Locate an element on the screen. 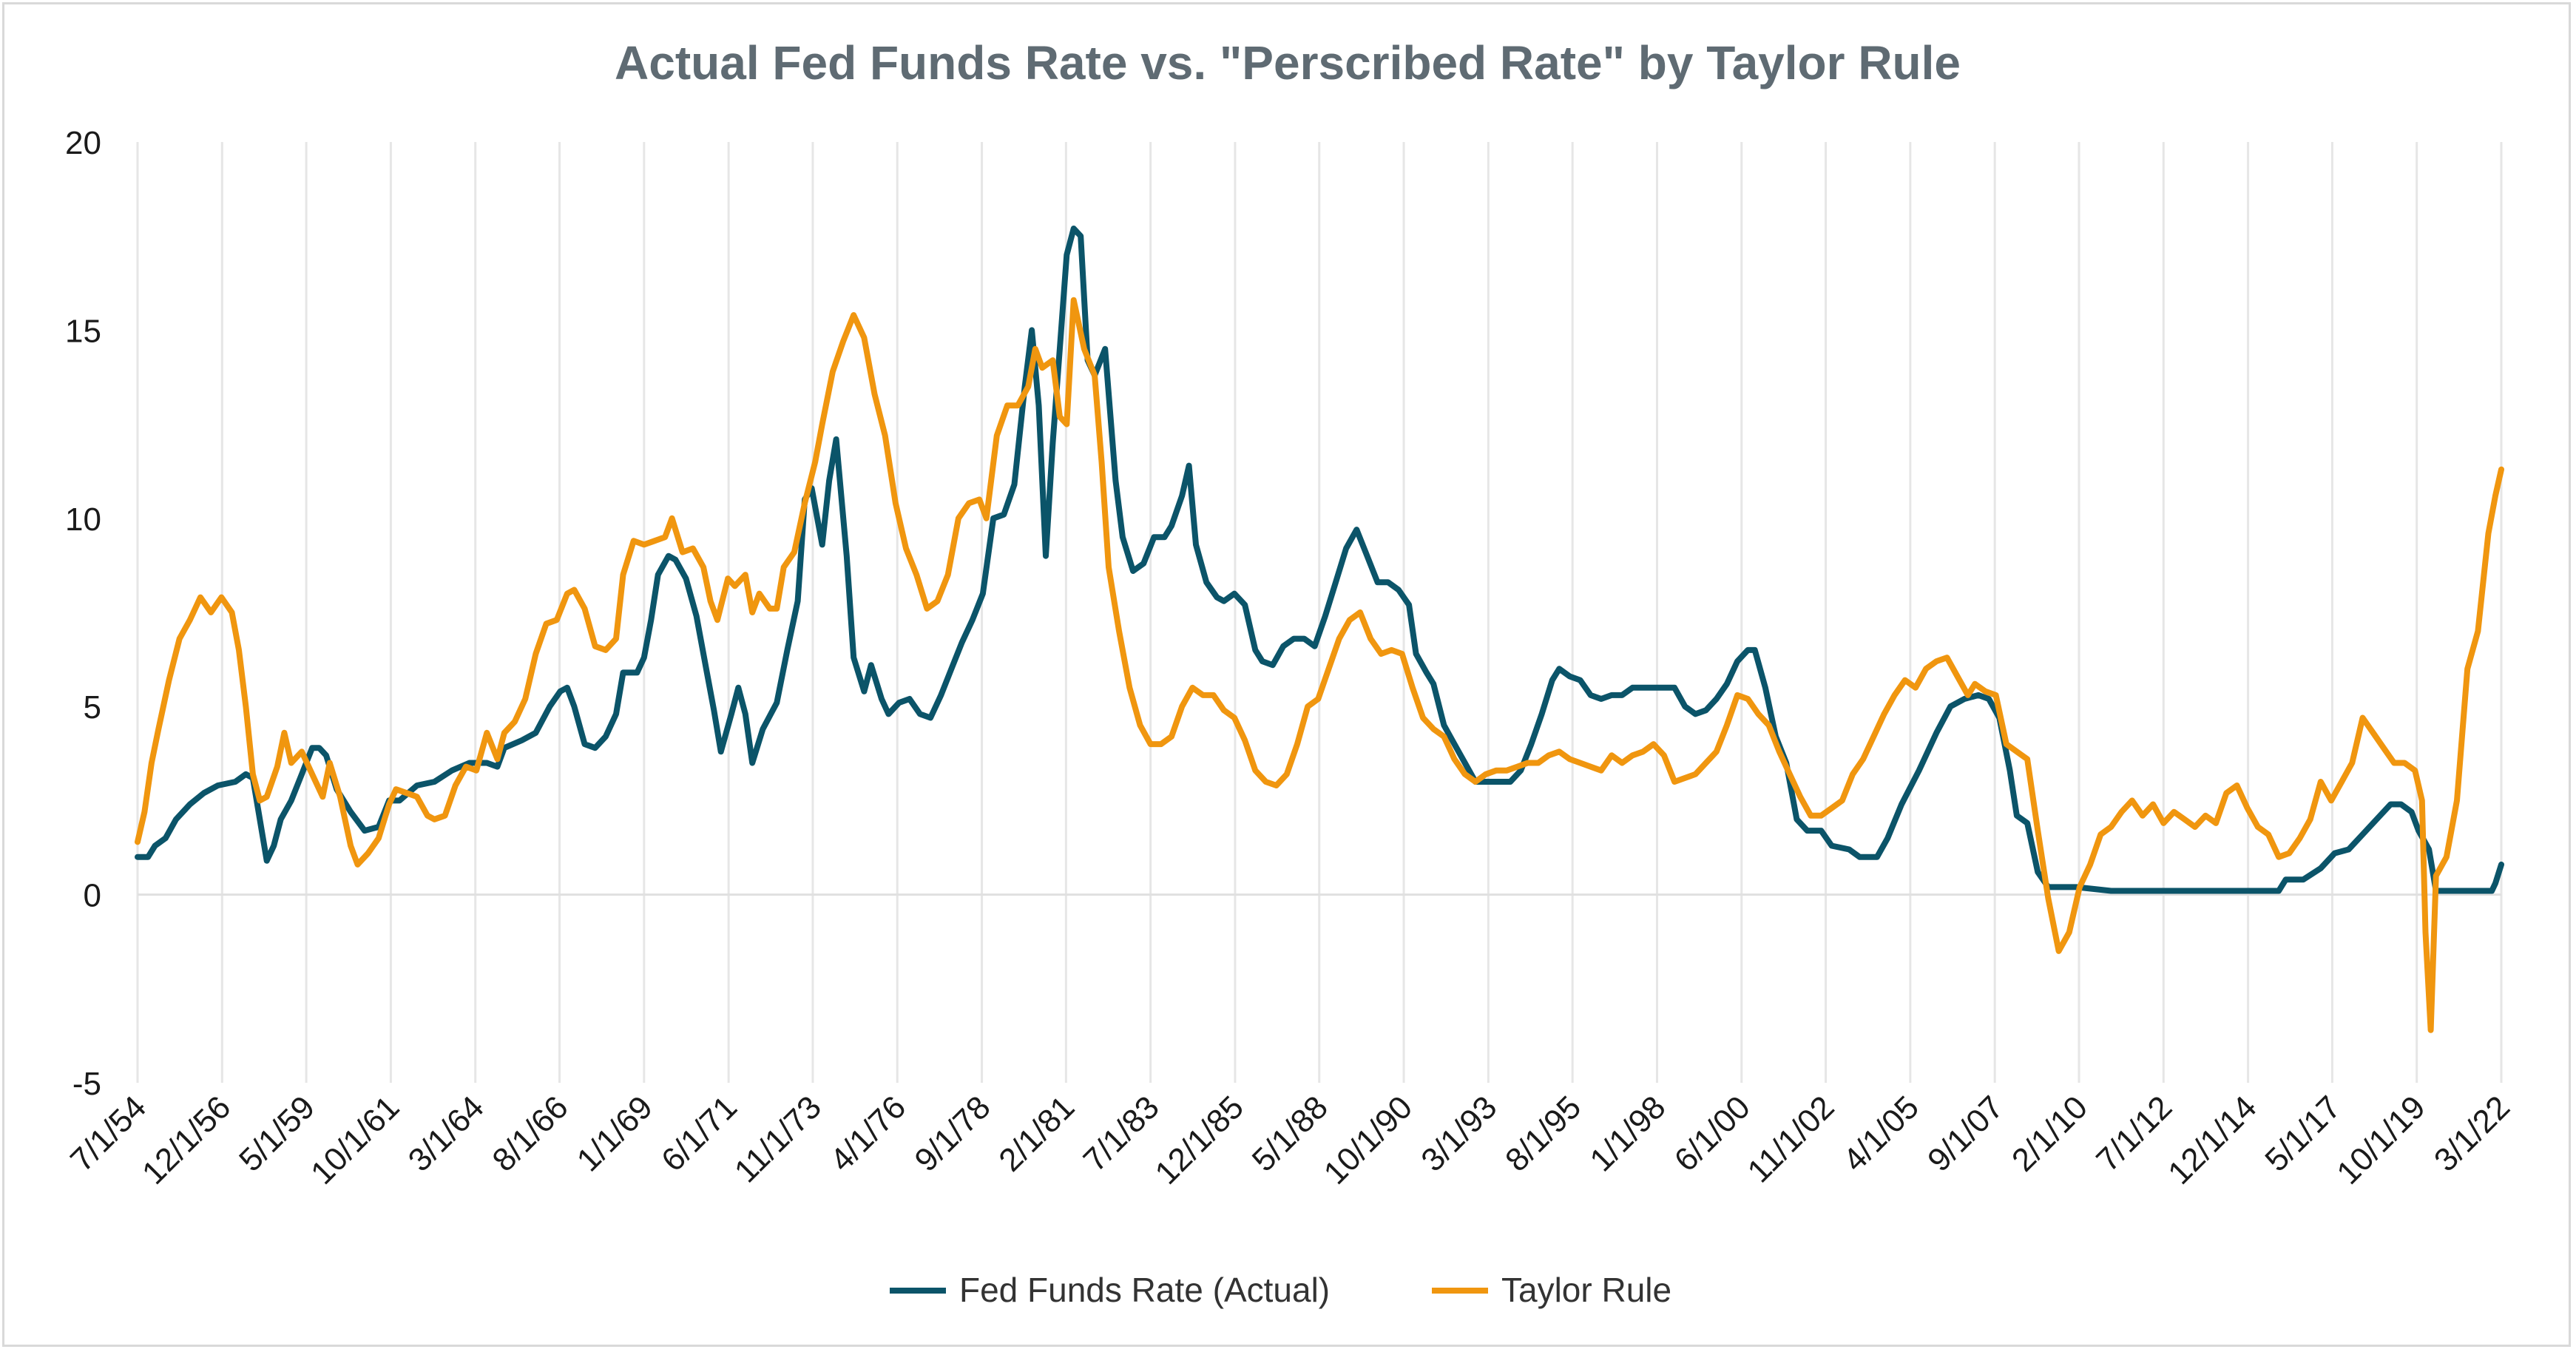 The height and width of the screenshot is (1352, 2576). x-tick-label: 12/1/14 is located at coordinates (2212, 1140).